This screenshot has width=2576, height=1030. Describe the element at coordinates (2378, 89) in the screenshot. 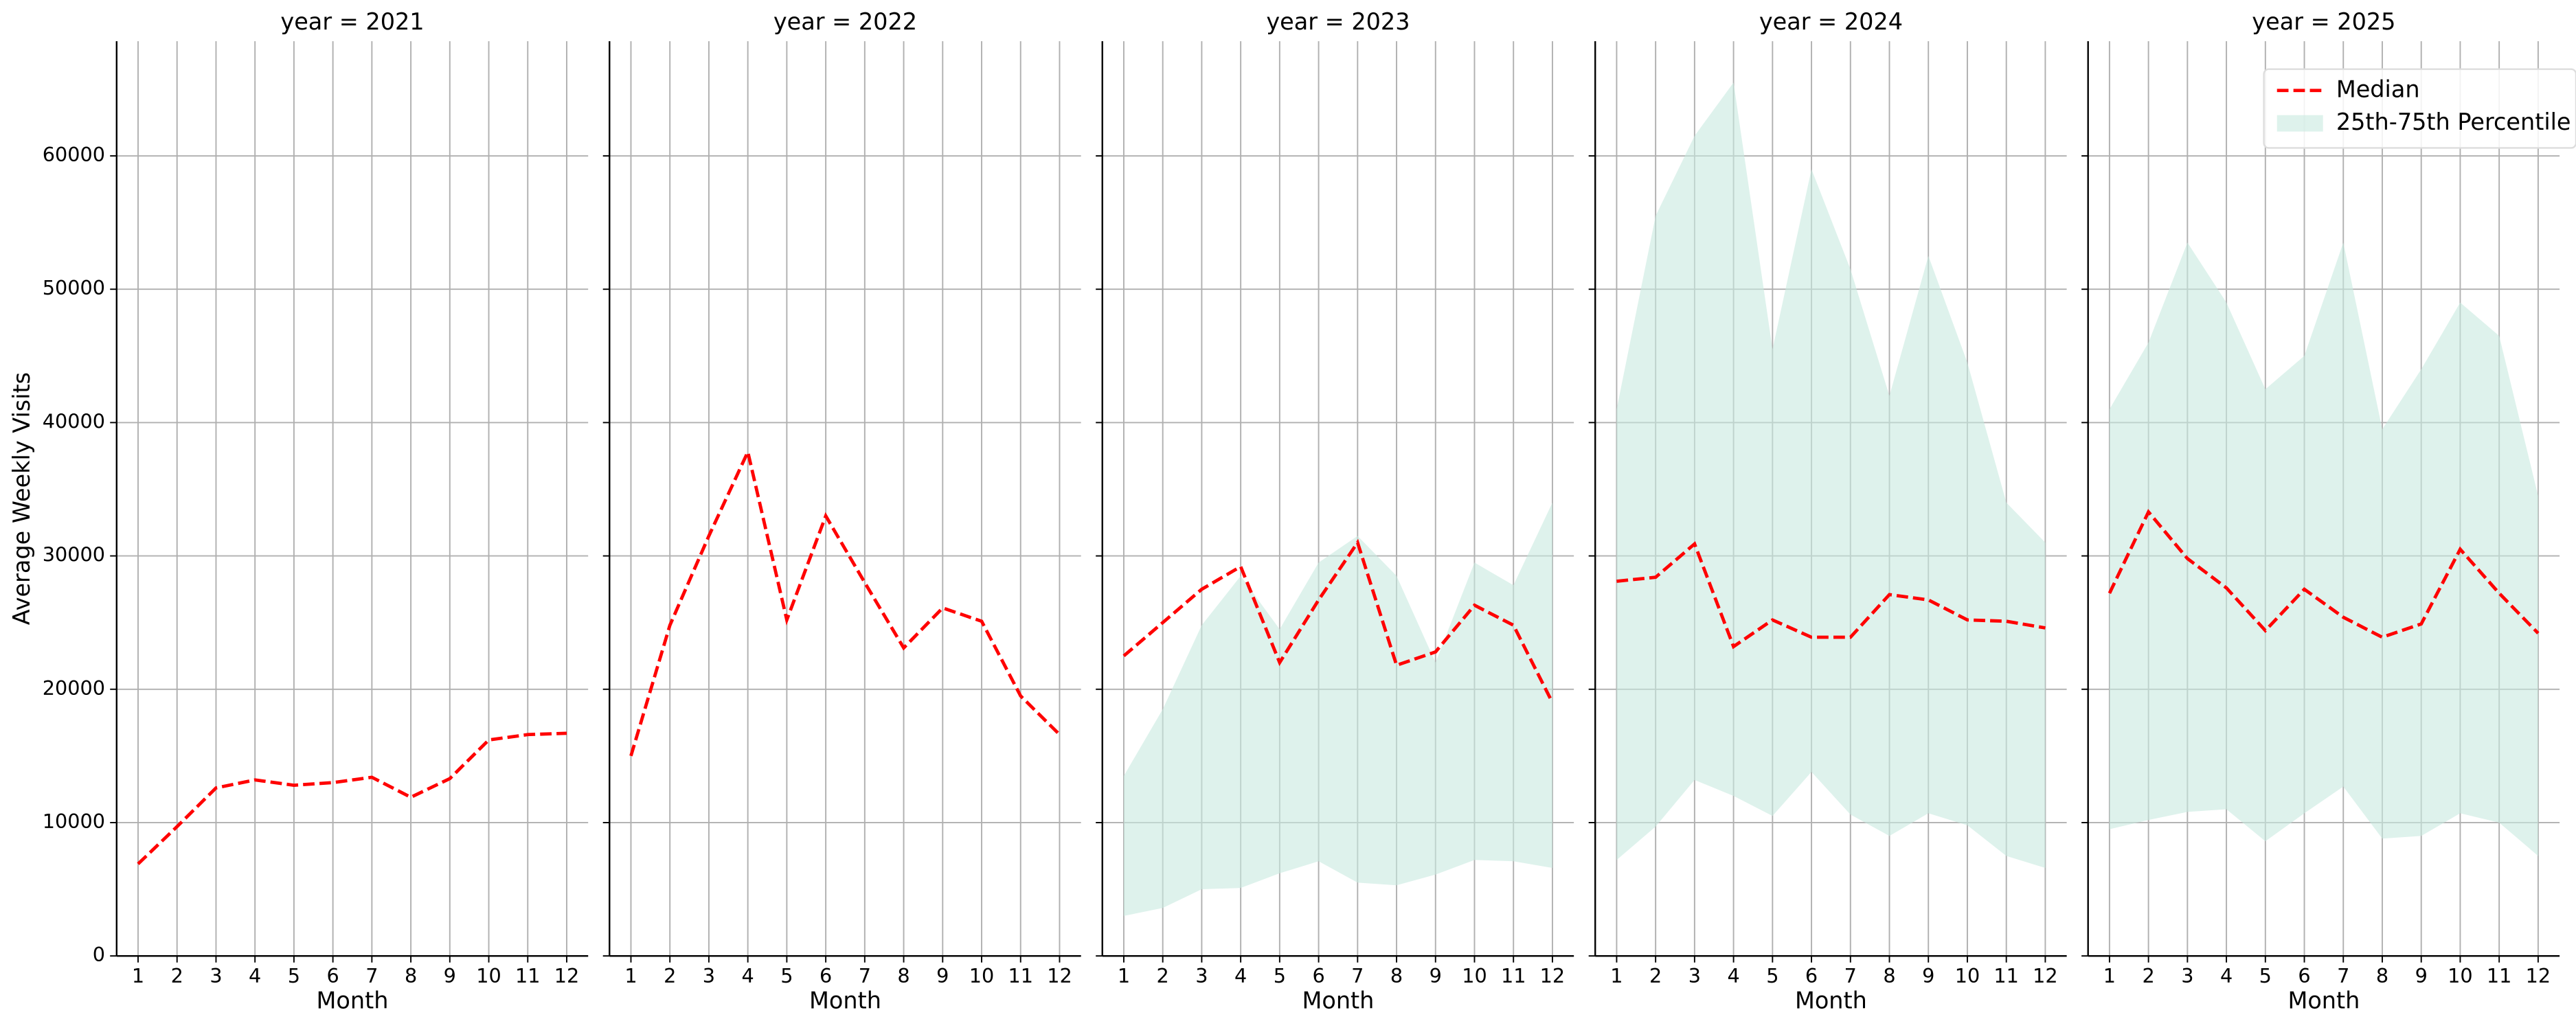

I see `legend-label: Median` at that location.